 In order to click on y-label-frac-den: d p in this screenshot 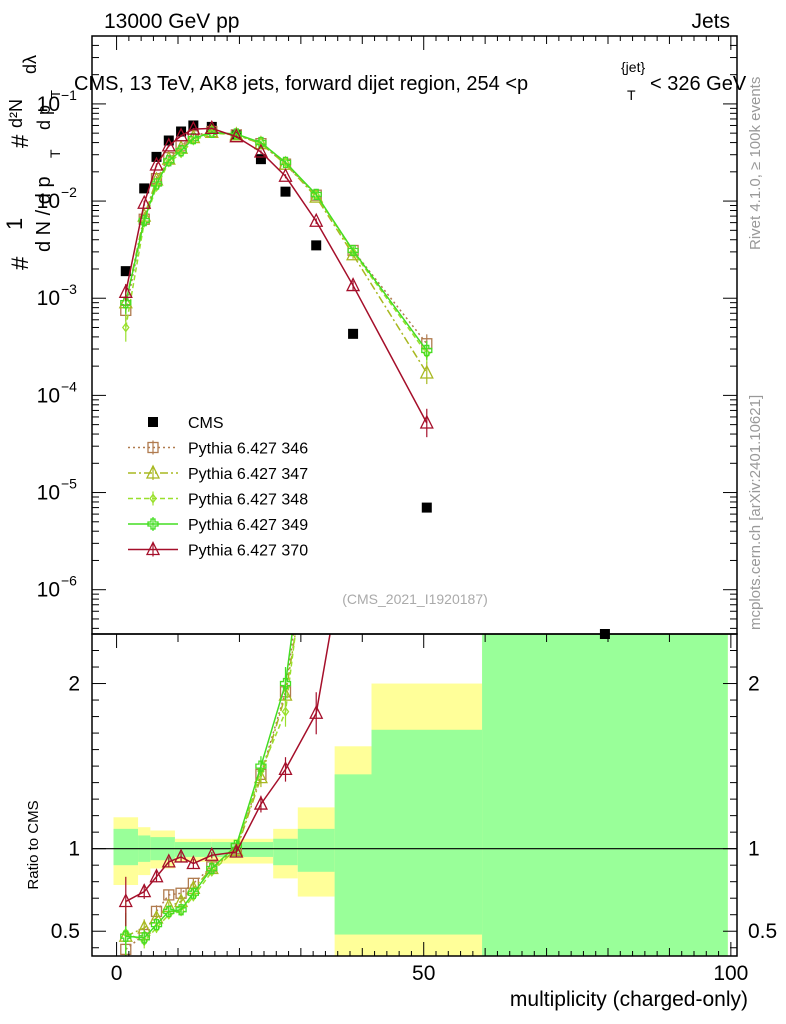, I will do `click(44, 117)`.